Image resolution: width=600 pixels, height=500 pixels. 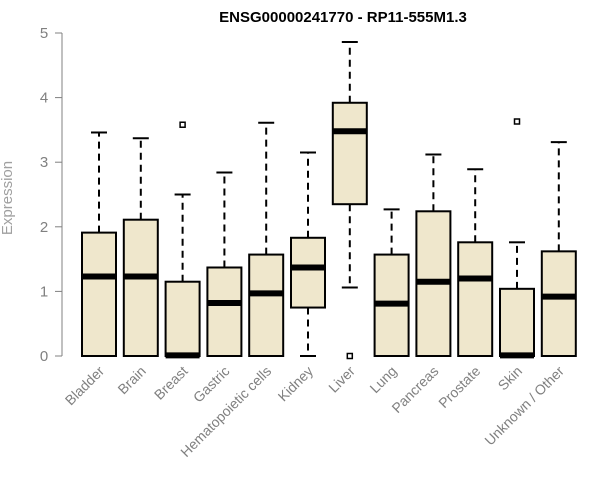 I want to click on box-brain, so click(x=140, y=247).